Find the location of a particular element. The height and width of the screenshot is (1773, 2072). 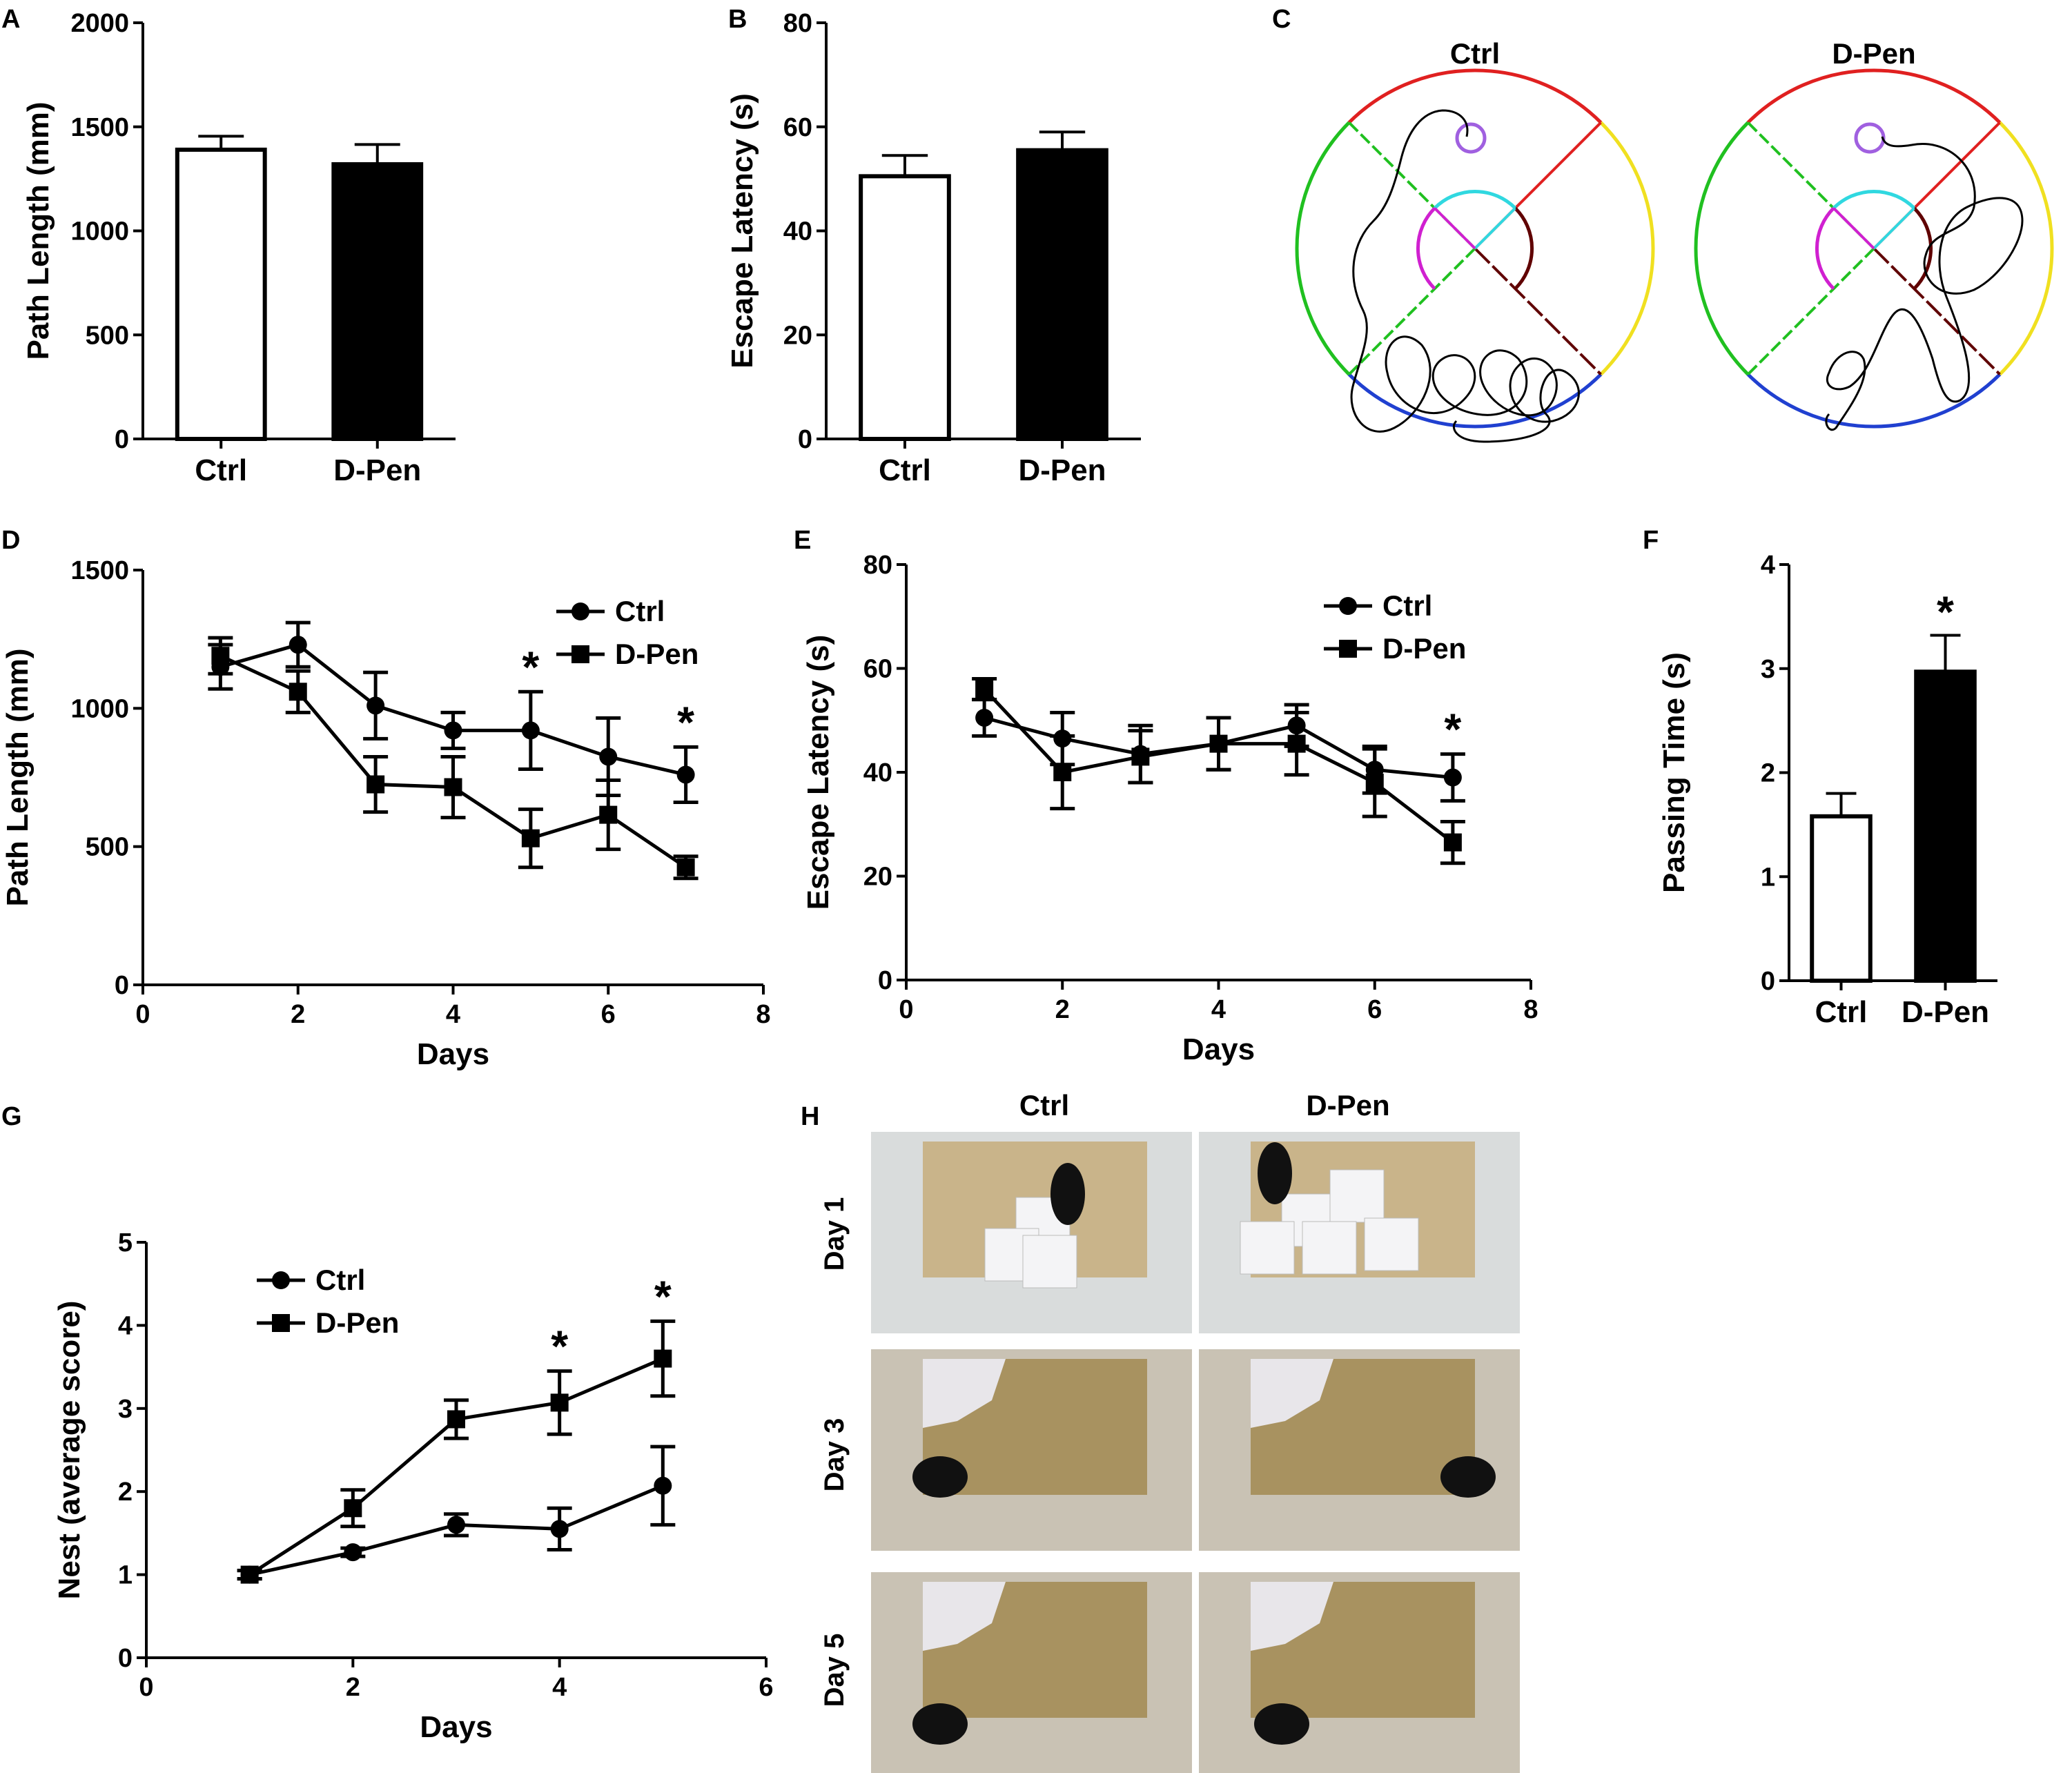

maze-dpen is located at coordinates (1874, 249).